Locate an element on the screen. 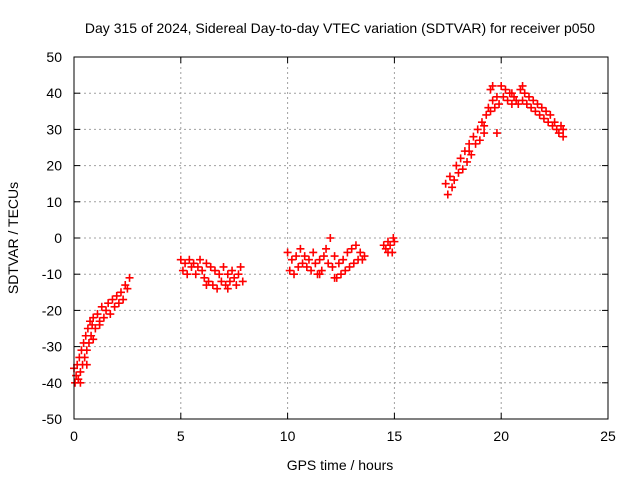  x-tick-label: 15 is located at coordinates (395, 436).